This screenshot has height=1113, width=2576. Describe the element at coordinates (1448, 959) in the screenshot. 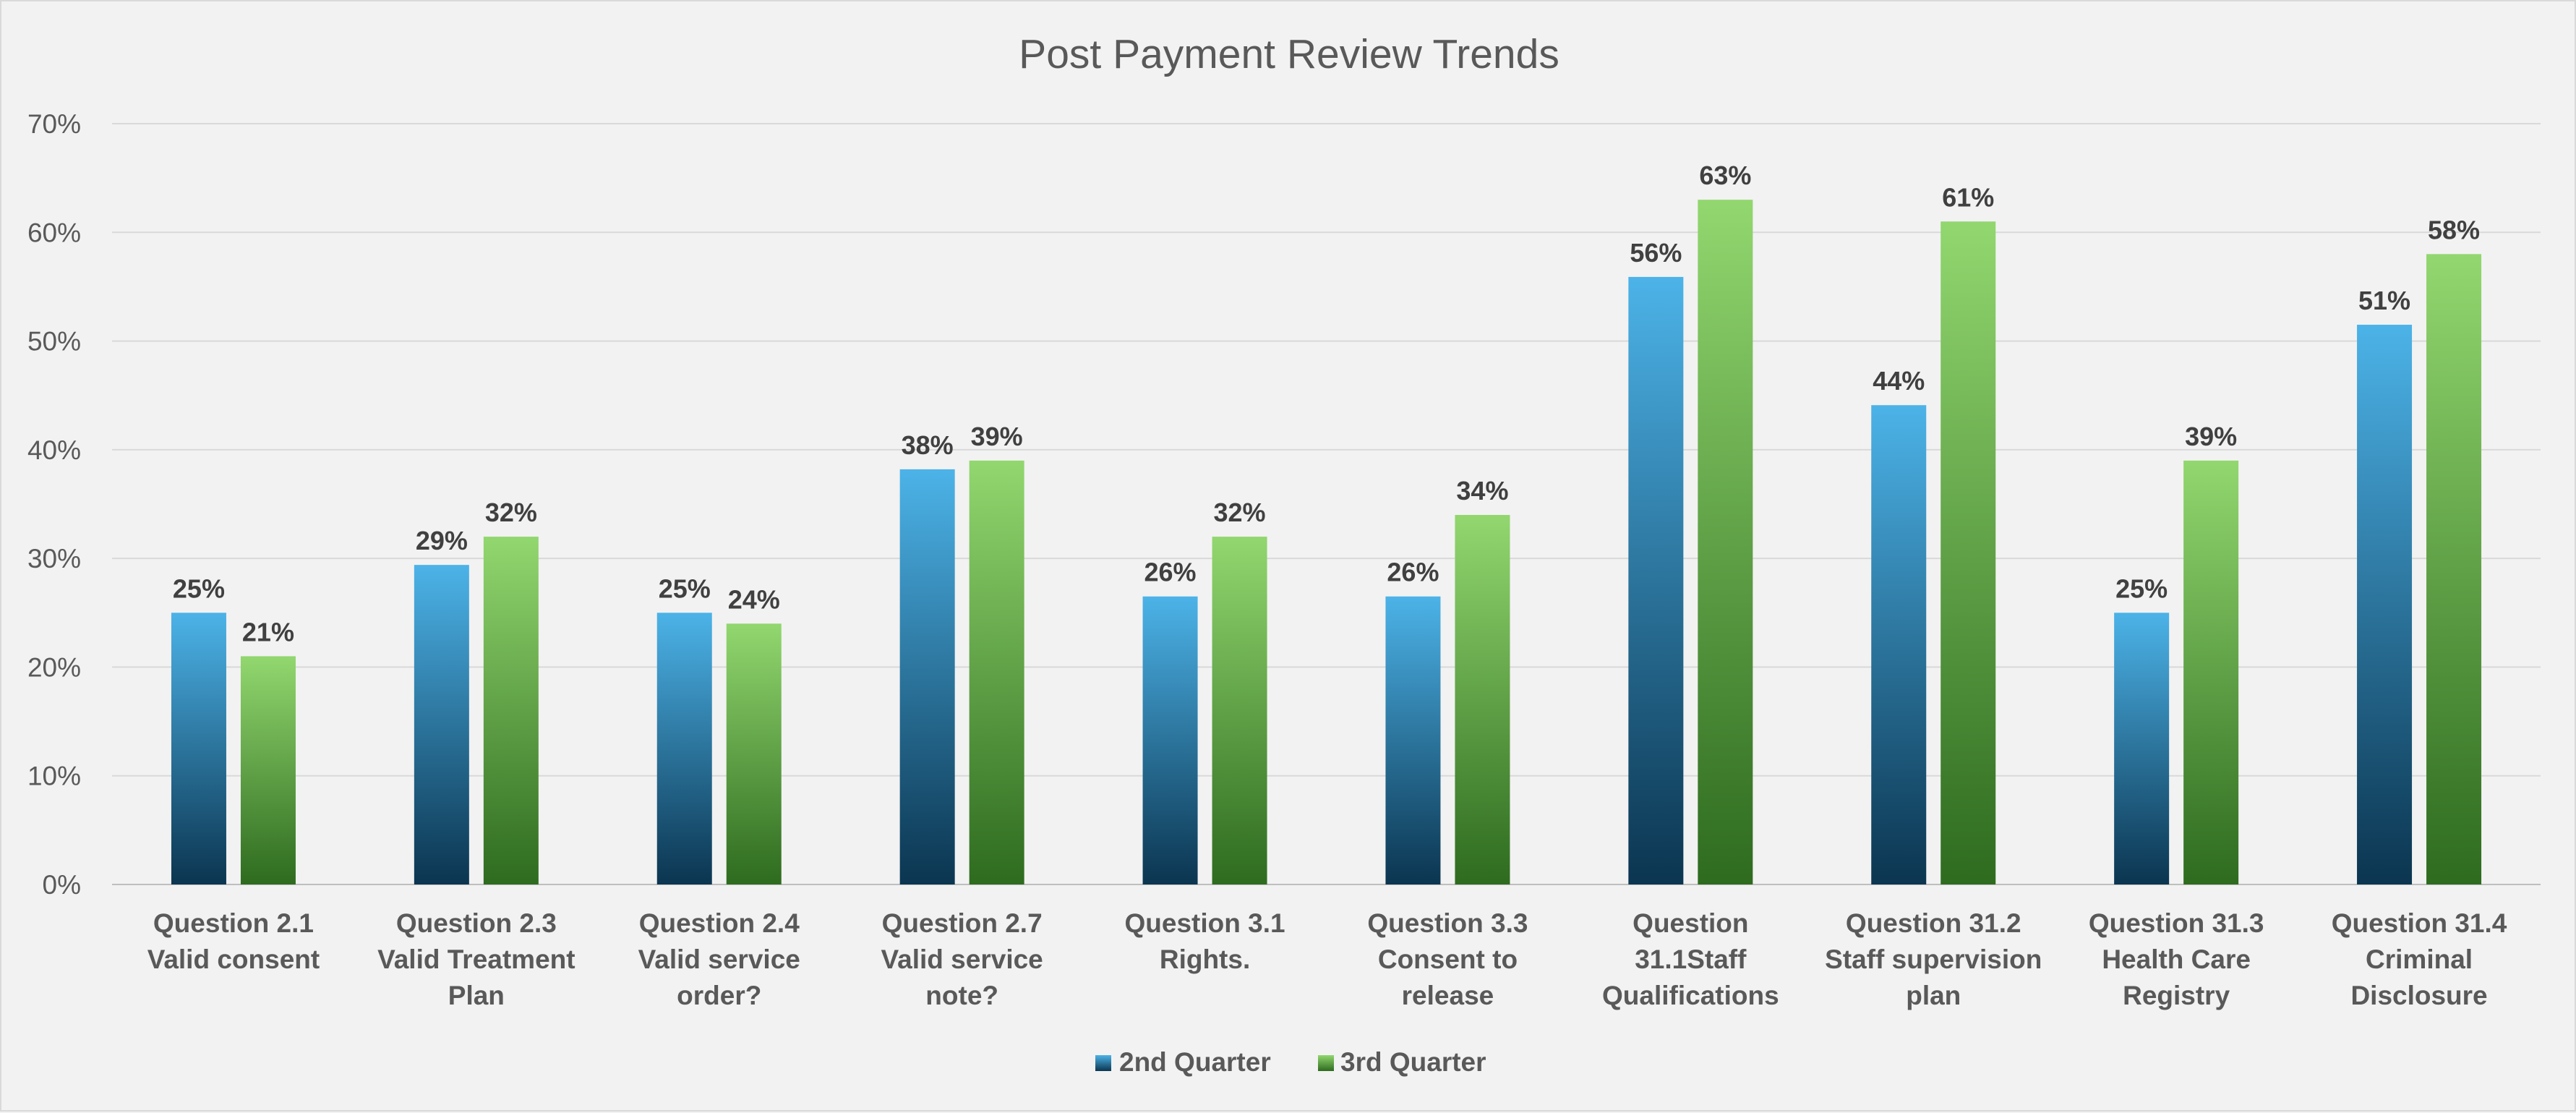

I see `x-category-label: Question 3.3 Consent to release` at that location.